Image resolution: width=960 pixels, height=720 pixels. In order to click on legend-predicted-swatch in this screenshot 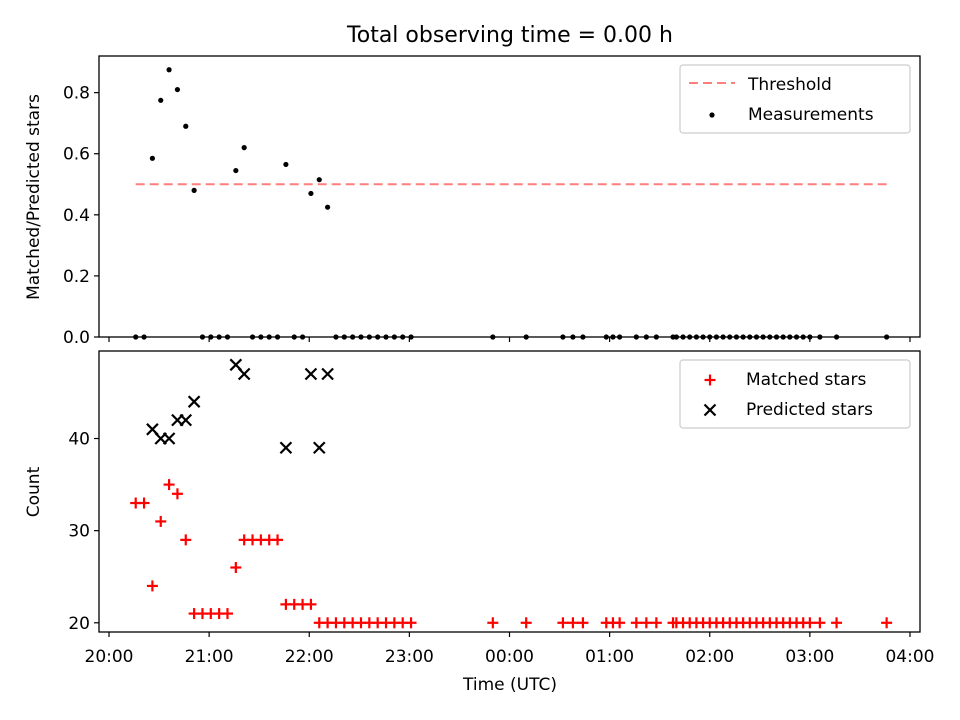, I will do `click(710, 410)`.